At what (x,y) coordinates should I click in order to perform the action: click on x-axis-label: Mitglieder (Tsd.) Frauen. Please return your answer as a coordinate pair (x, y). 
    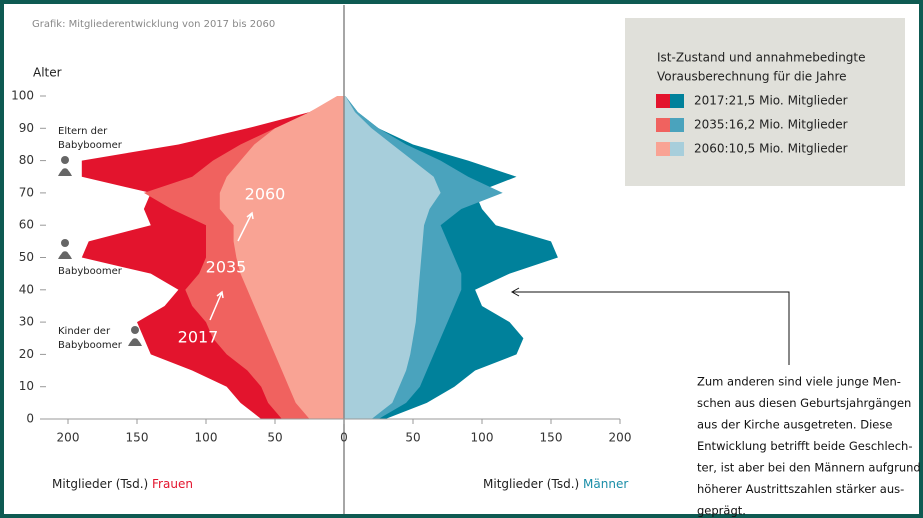
    Looking at the image, I should click on (122, 484).